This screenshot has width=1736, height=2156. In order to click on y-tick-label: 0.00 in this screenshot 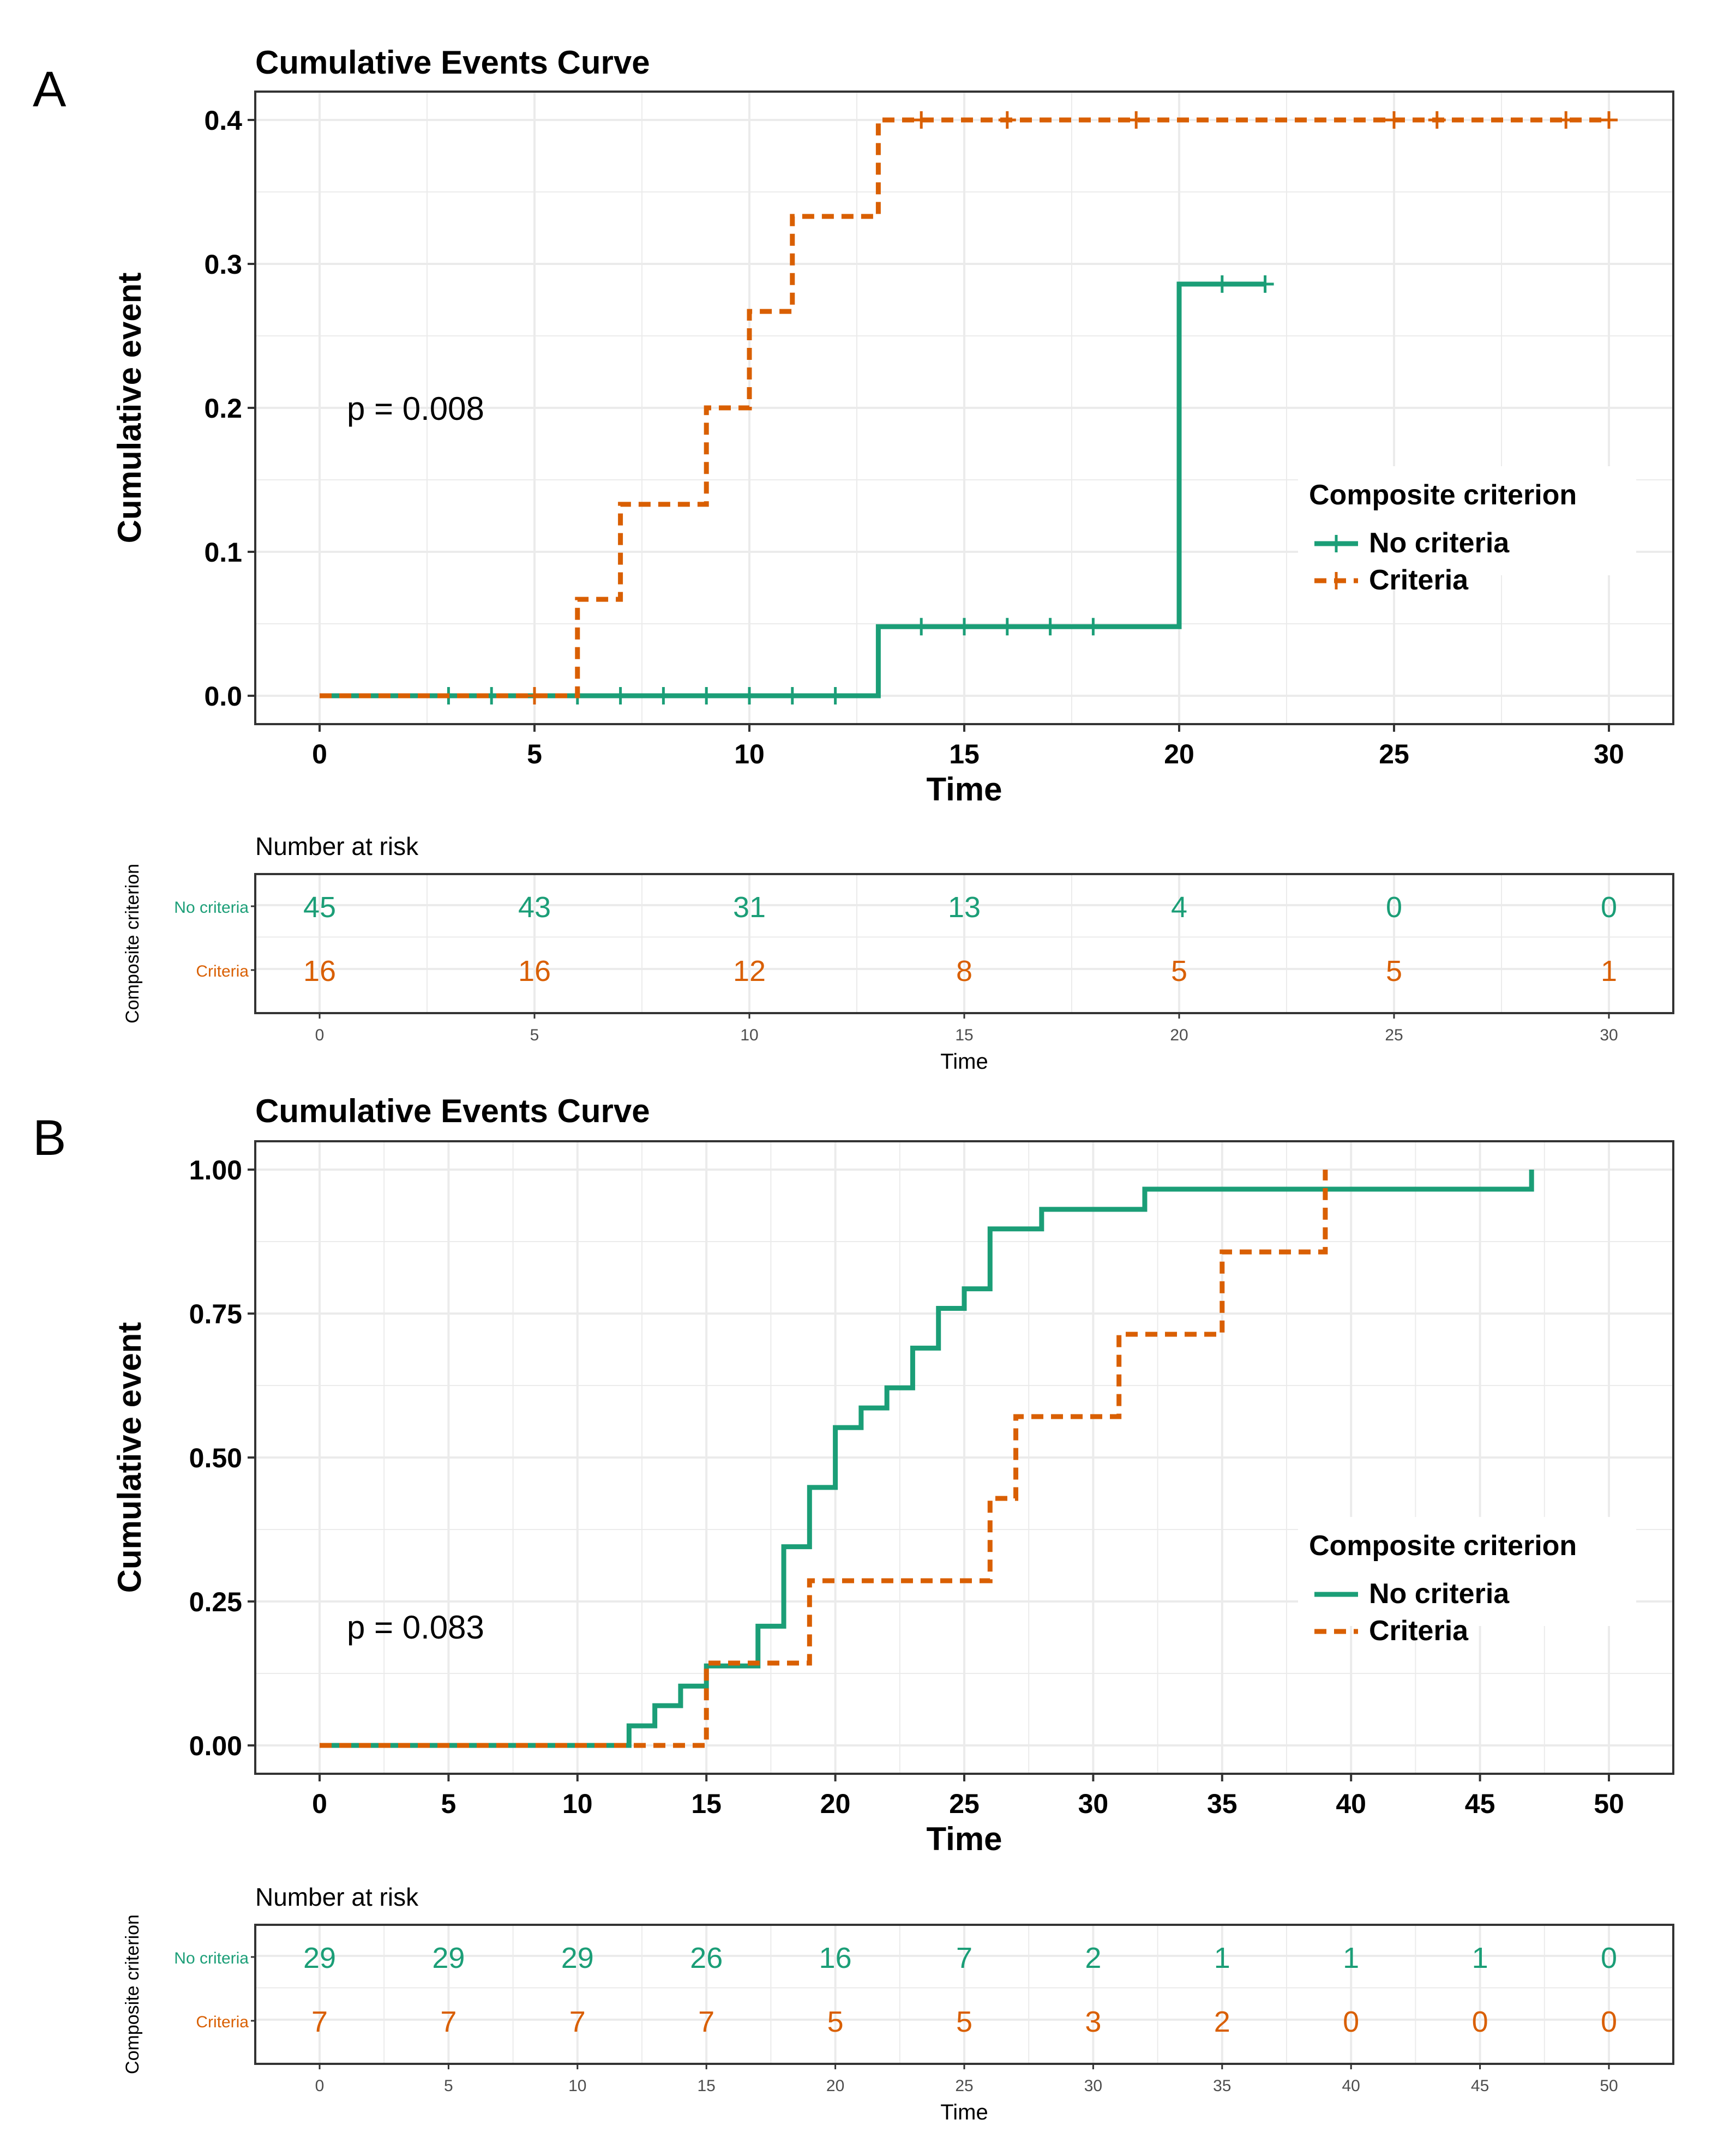, I will do `click(215, 1746)`.